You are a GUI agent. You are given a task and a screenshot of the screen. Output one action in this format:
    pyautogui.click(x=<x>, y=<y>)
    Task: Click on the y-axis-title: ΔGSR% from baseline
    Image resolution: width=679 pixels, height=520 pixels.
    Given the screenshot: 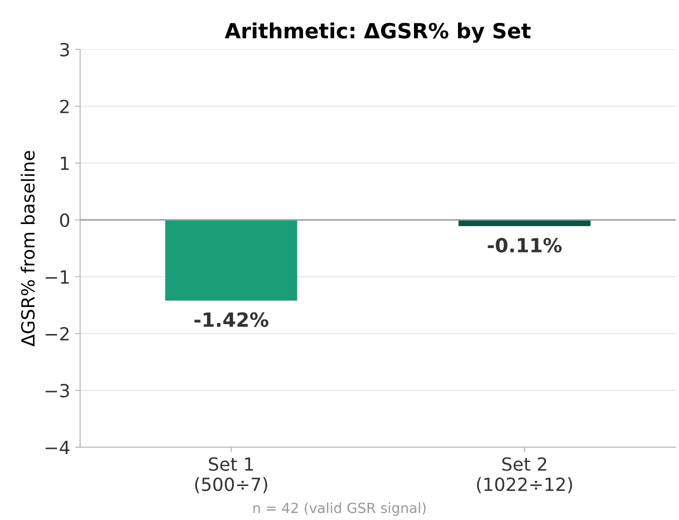 What is the action you would take?
    pyautogui.click(x=27, y=248)
    